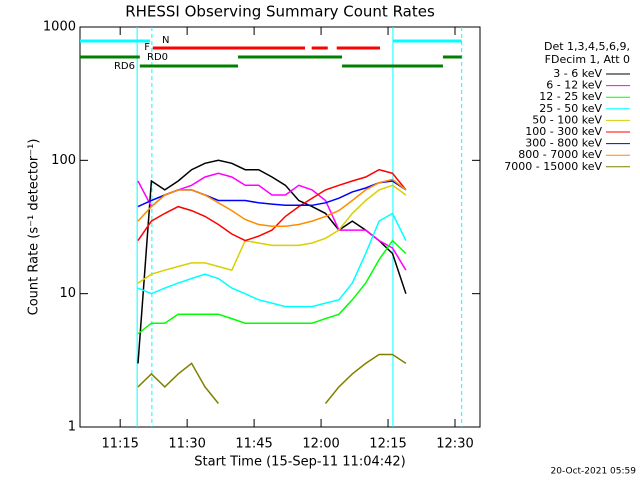 This screenshot has height=480, width=640. Describe the element at coordinates (253, 444) in the screenshot. I see `x-tick-label: 11:45` at that location.